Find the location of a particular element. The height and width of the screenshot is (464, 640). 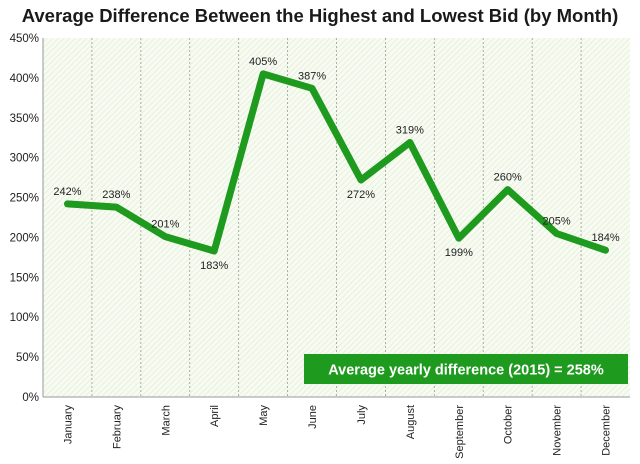

data-label: 319% is located at coordinates (410, 131).